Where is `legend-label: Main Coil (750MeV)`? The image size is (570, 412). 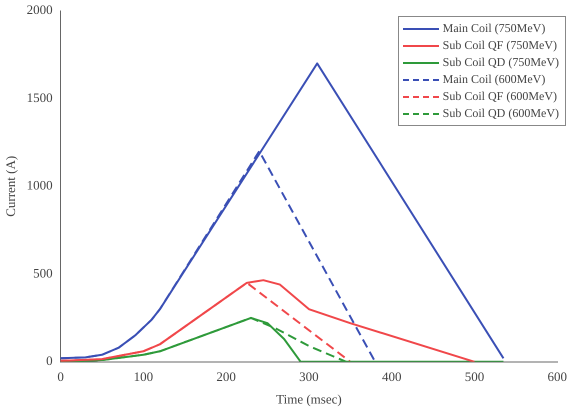 legend-label: Main Coil (750MeV) is located at coordinates (494, 28).